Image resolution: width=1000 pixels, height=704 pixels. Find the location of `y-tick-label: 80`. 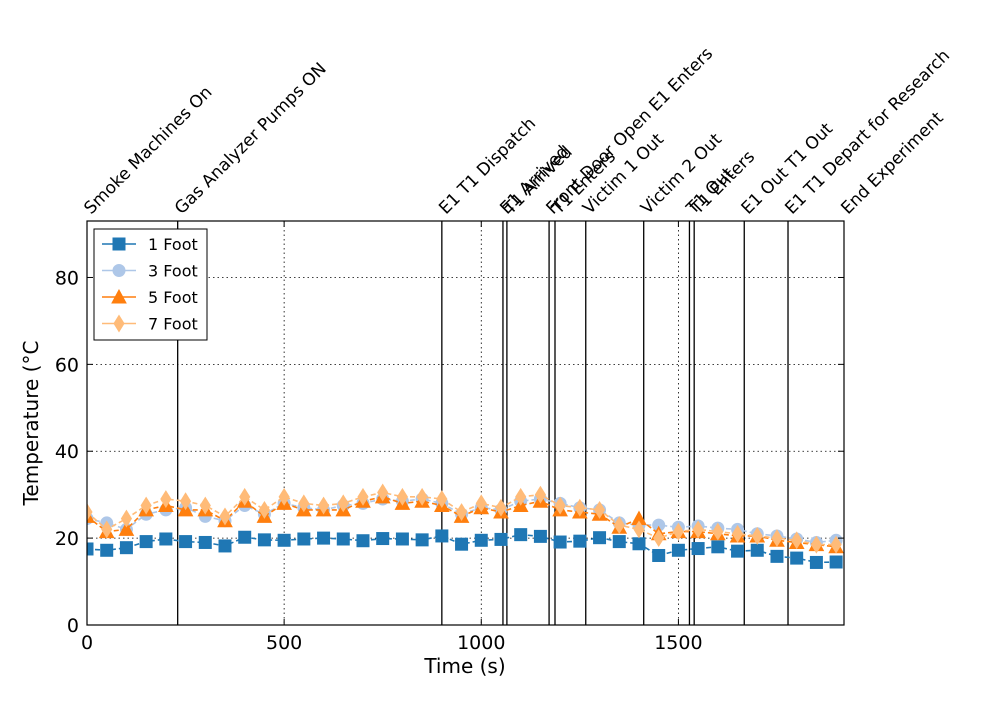

y-tick-label: 80 is located at coordinates (67, 278).